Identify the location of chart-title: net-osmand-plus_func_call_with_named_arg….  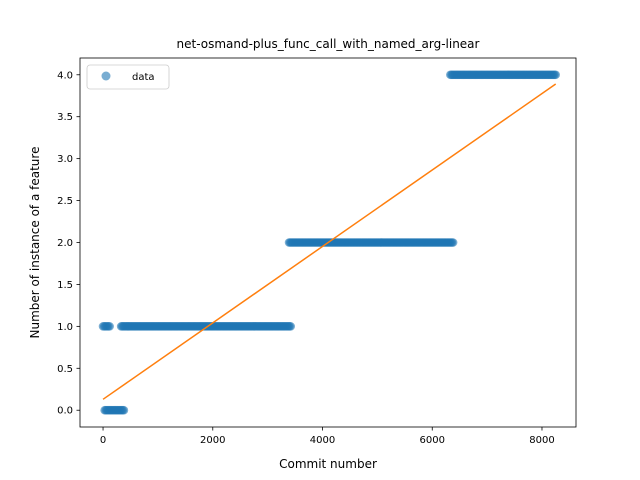
(328, 44).